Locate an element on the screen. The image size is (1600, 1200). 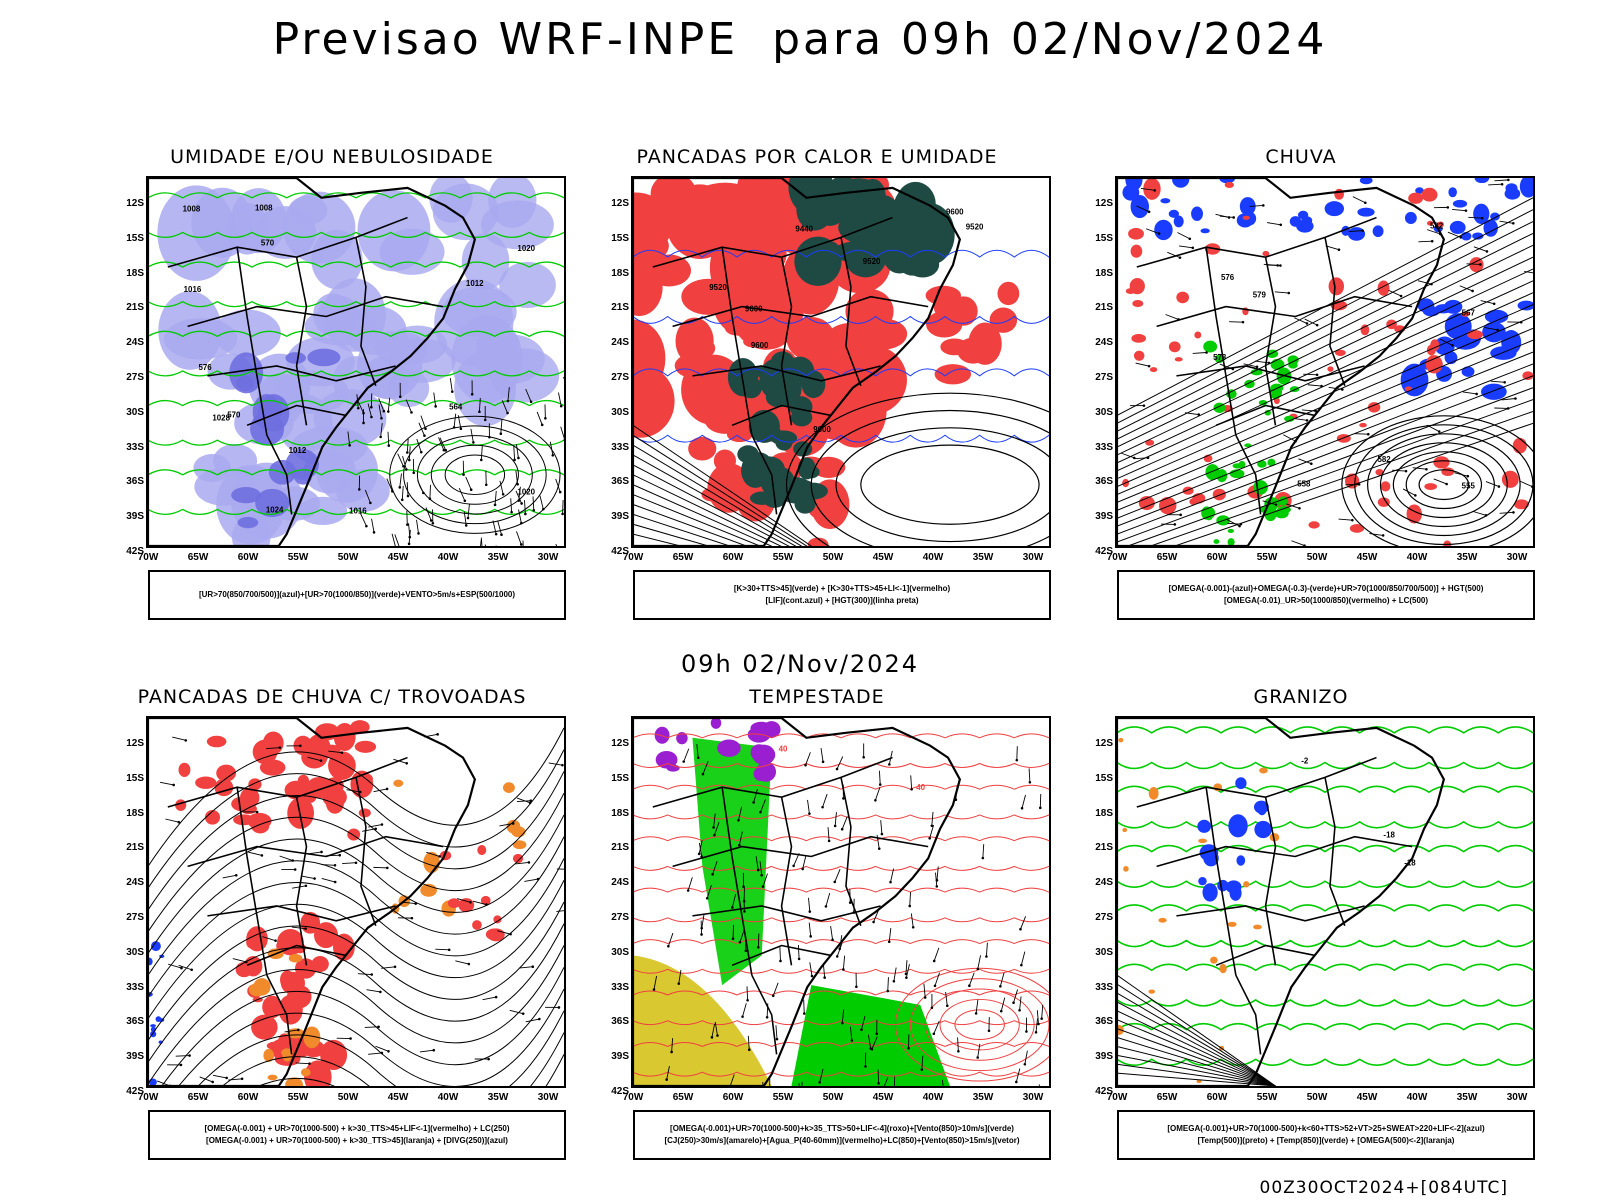
map-canvas: -18 -18 -2 is located at coordinates (1325, 902).